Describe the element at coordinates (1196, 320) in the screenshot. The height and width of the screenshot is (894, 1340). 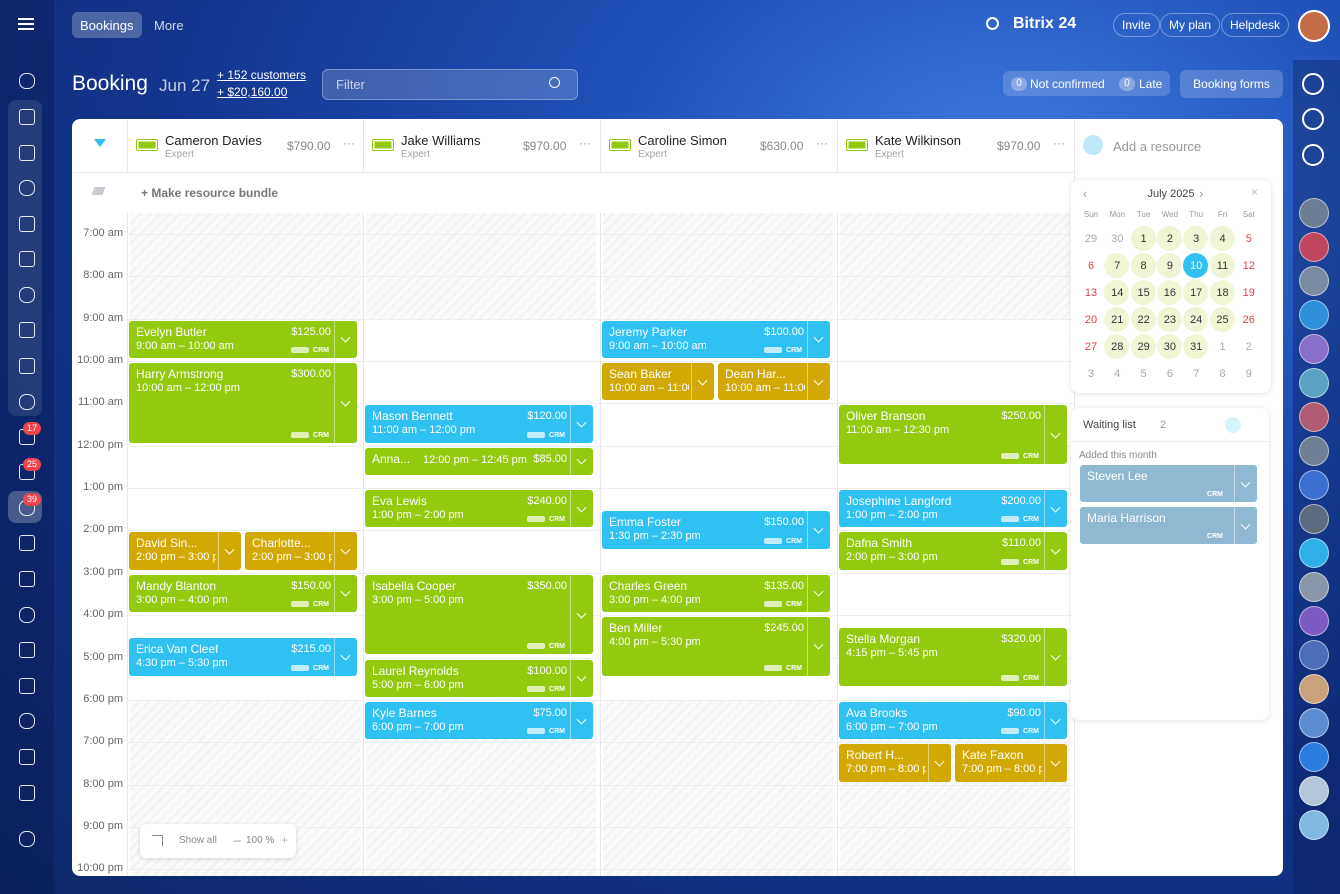
I see `day: 24` at that location.